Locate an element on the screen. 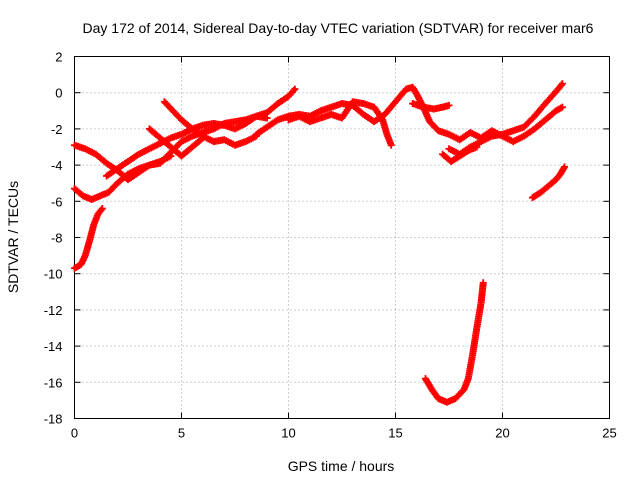 This screenshot has width=640, height=480. y-tick-label: -10 is located at coordinates (53, 274).